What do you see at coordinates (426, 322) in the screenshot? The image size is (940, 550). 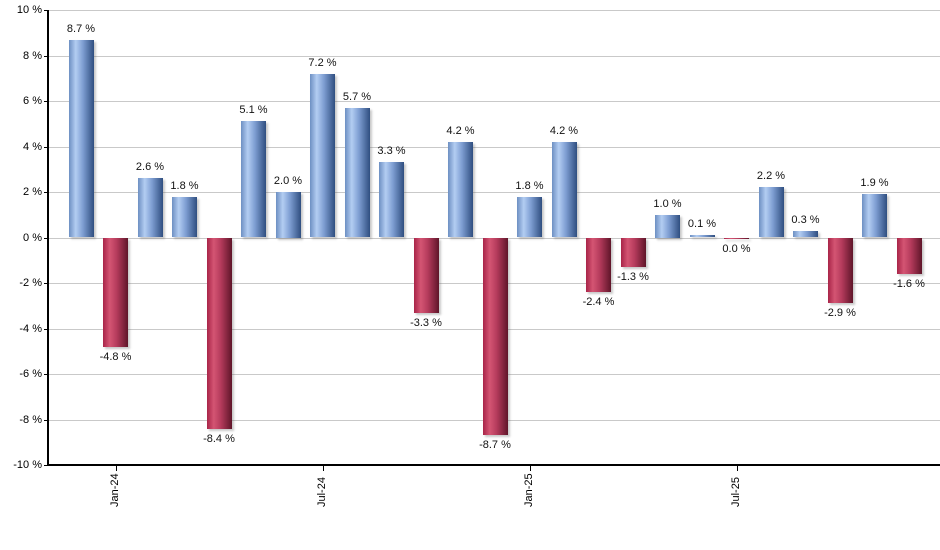 I see `bar-value-label: -3.3 %` at bounding box center [426, 322].